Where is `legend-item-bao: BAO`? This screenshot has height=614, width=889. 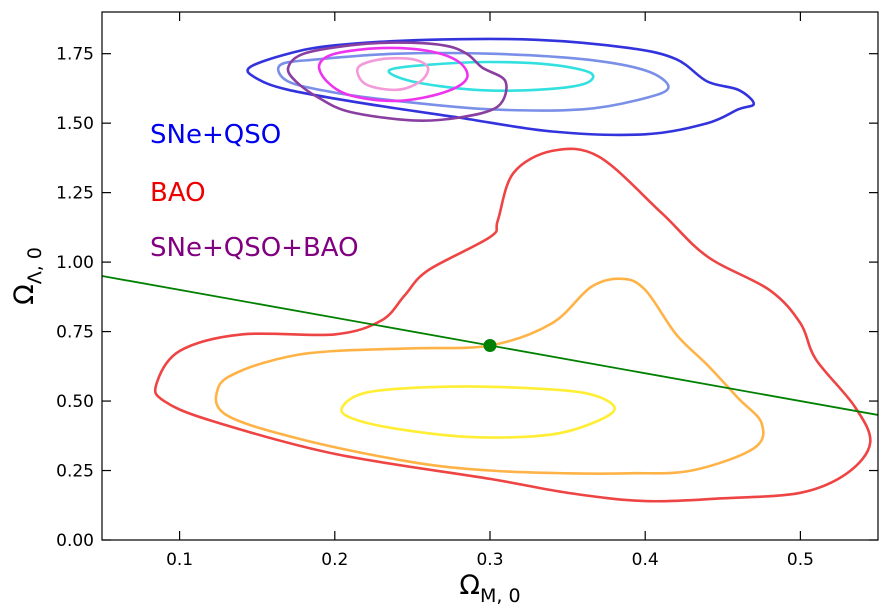
legend-item-bao: BAO is located at coordinates (178, 193).